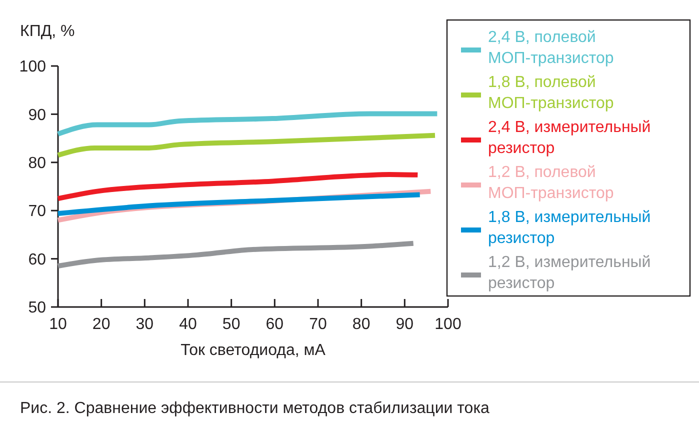 The width and height of the screenshot is (699, 436). What do you see at coordinates (361, 324) in the screenshot?
I see `x-tick-label: 80` at bounding box center [361, 324].